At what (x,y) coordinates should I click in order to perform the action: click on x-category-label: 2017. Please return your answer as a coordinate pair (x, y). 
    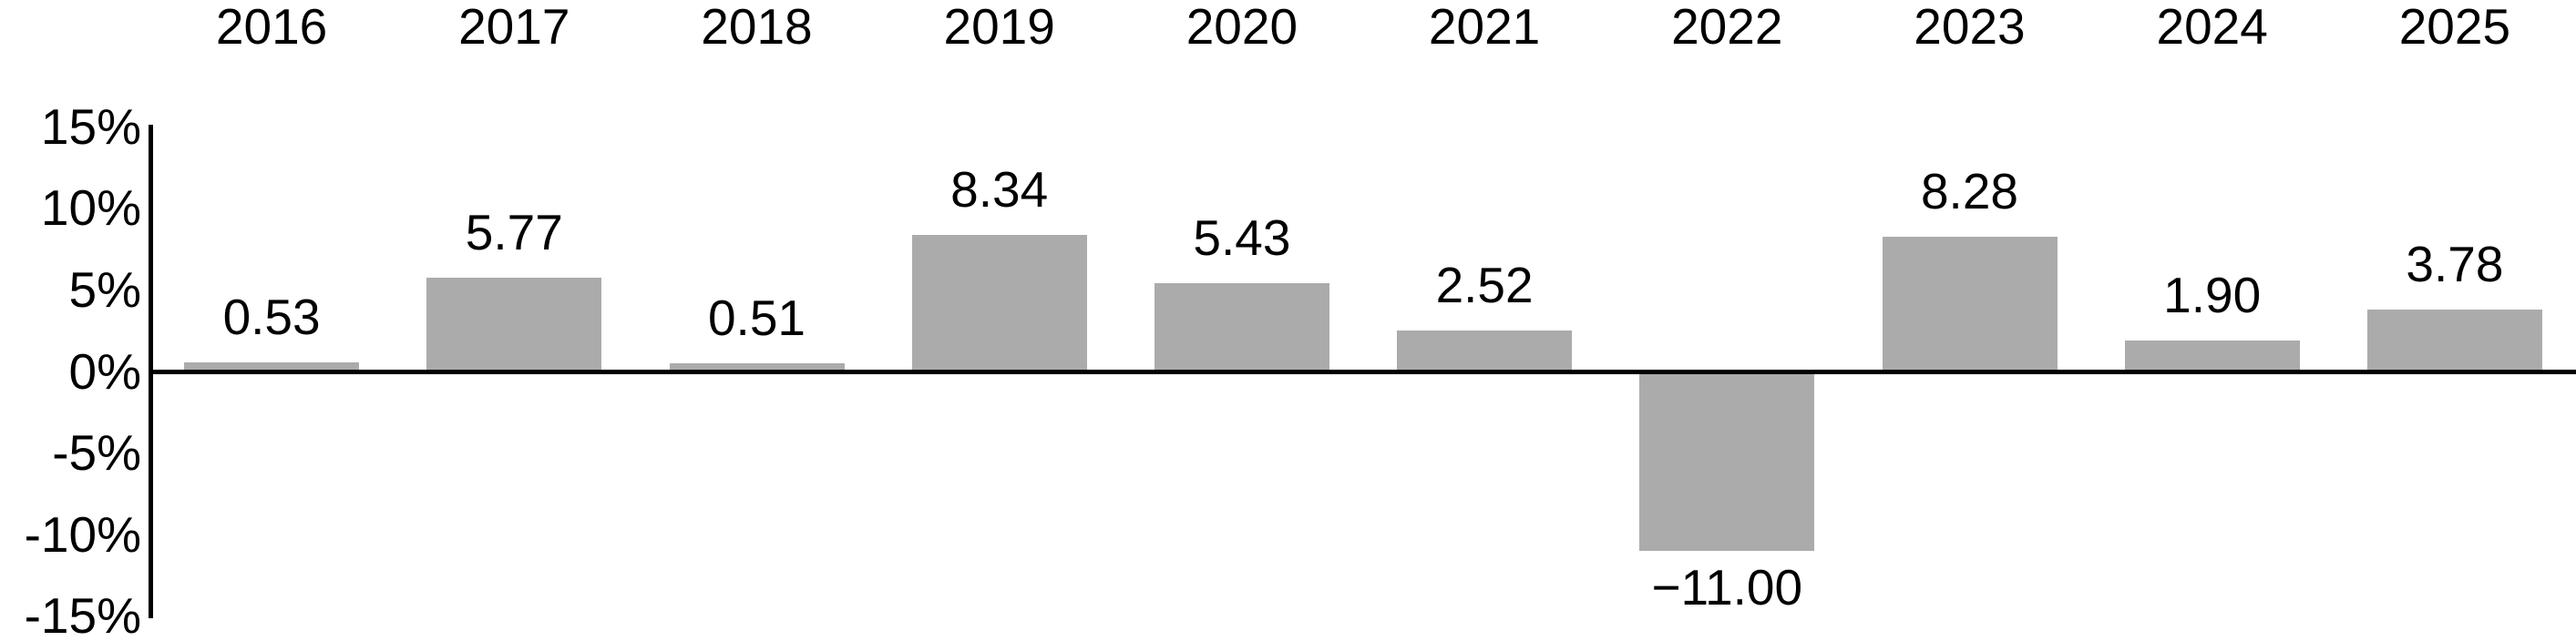
    Looking at the image, I should click on (514, 27).